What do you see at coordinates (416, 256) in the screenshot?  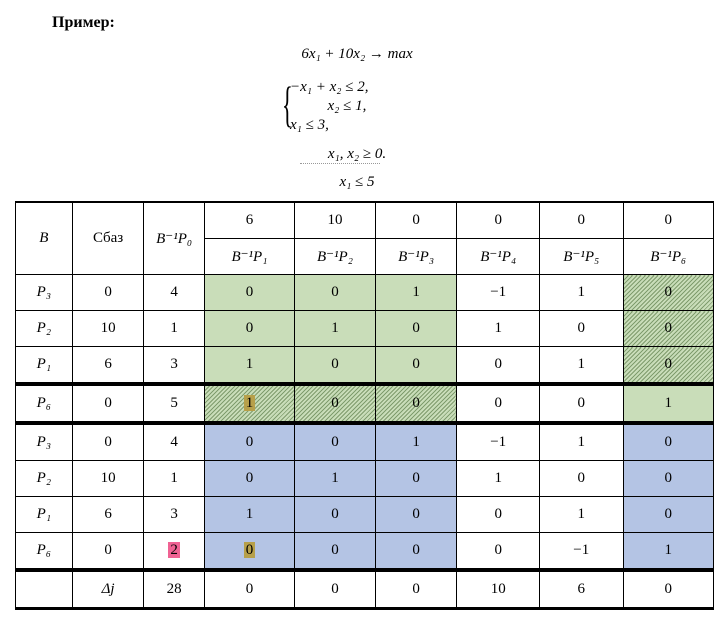 I see `header-p3: B⁻¹P₃` at bounding box center [416, 256].